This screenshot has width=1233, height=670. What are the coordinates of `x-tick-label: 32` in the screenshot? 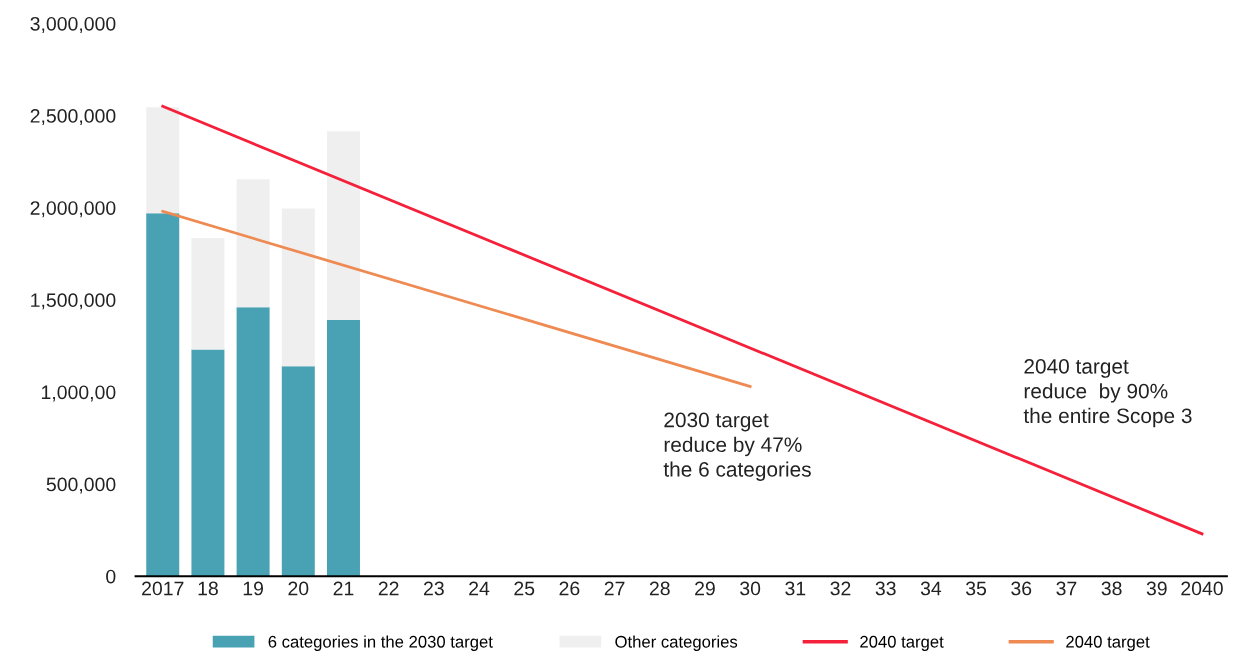 It's located at (840, 588).